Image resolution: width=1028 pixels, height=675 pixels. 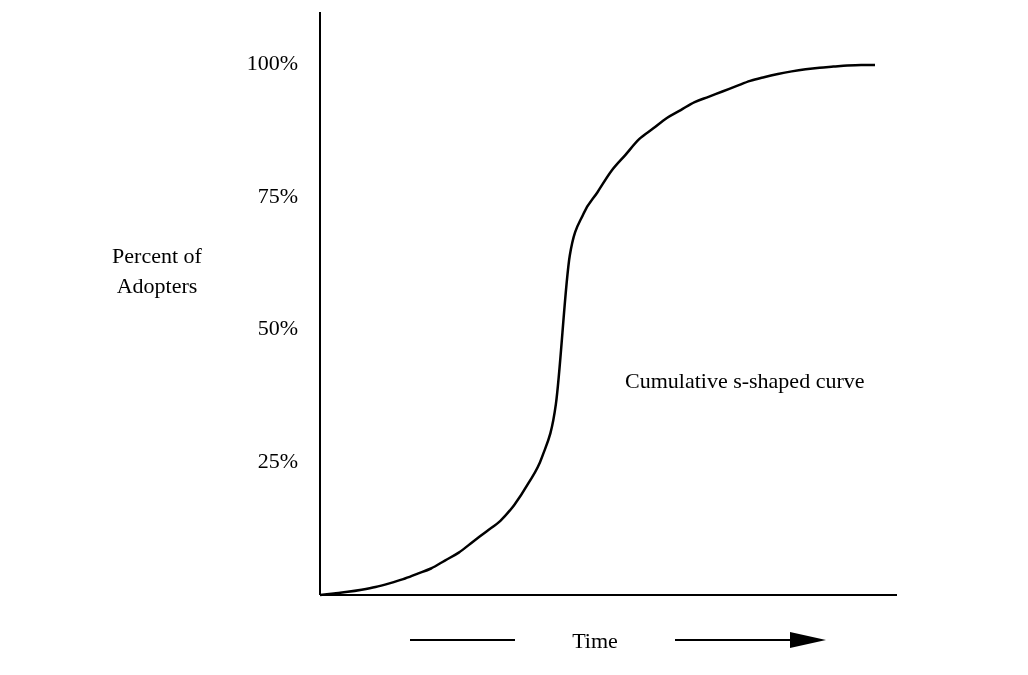 I want to click on annotation: Cumulative s-shaped curve, so click(x=745, y=380).